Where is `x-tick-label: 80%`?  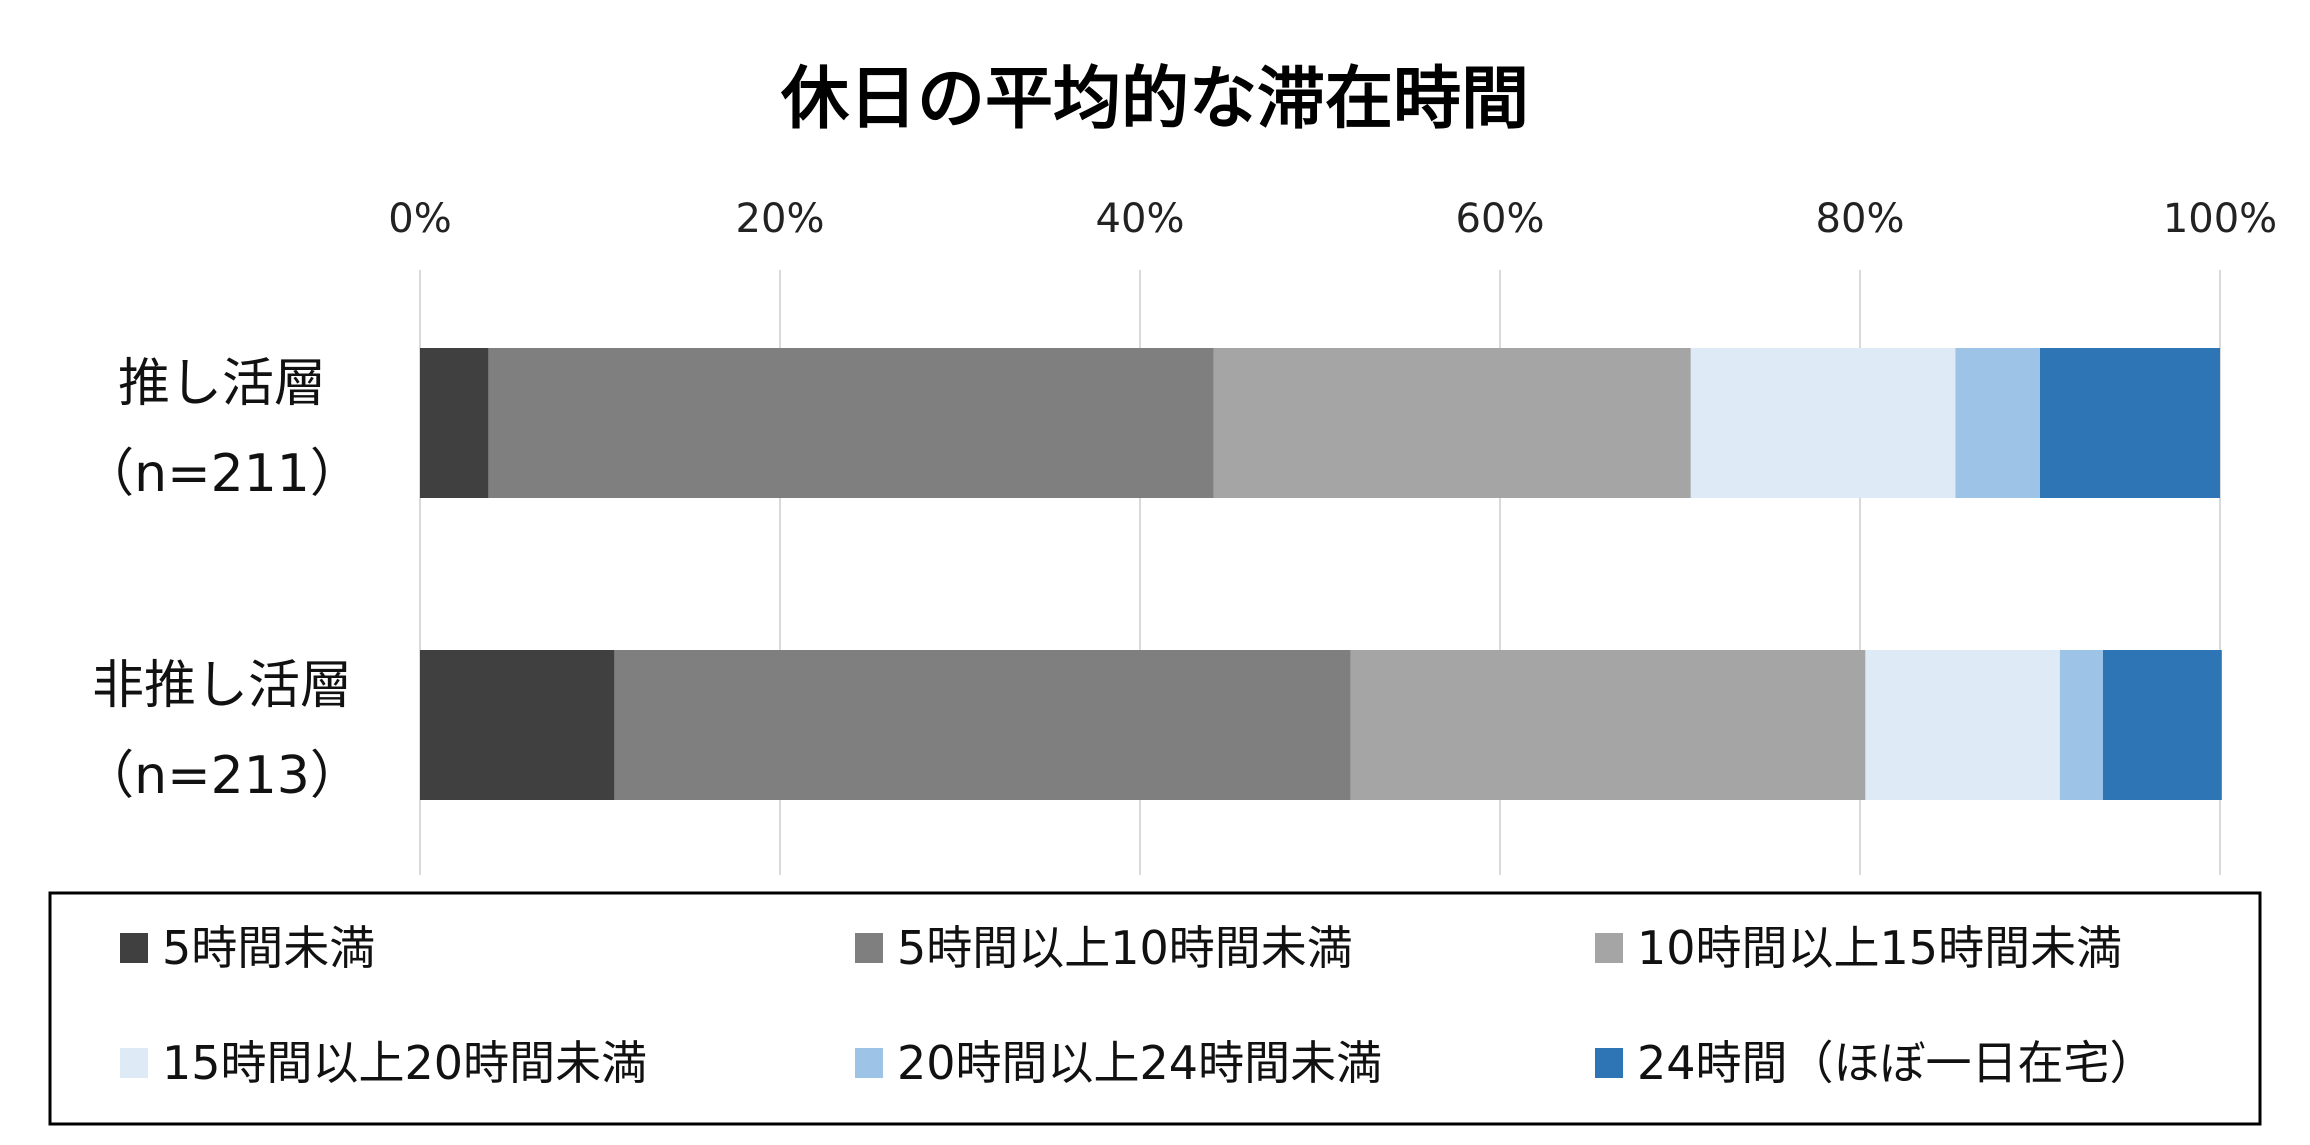 x-tick-label: 80% is located at coordinates (1860, 219).